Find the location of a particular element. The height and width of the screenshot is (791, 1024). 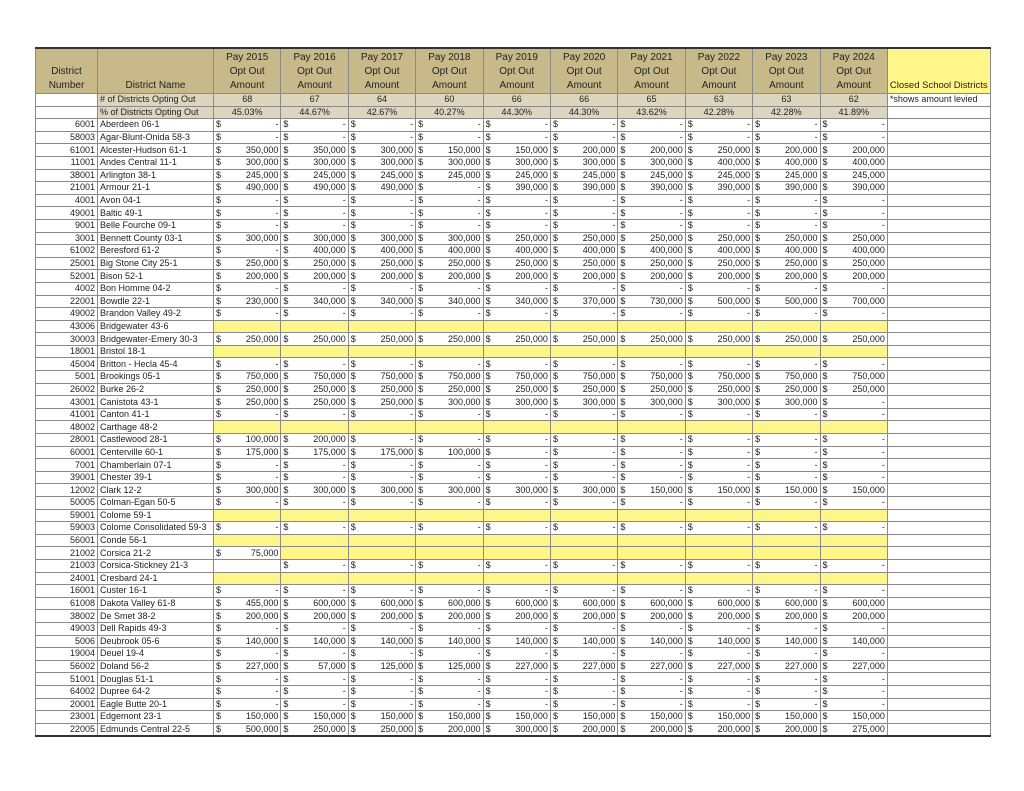

district-number: 20001 is located at coordinates (66, 704).